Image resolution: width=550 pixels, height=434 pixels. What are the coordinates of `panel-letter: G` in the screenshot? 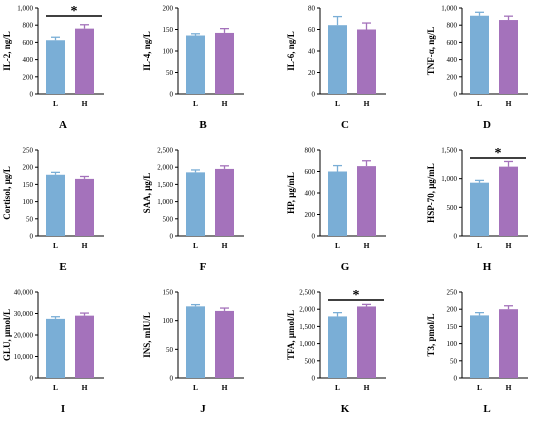 It's located at (345, 267).